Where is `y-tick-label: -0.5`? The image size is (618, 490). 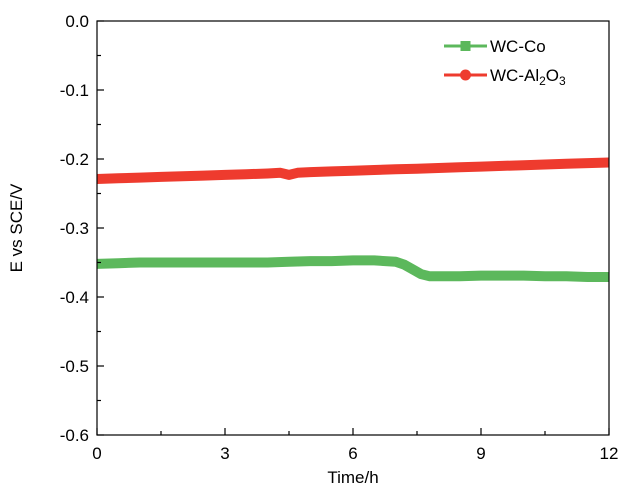
y-tick-label: -0.5 is located at coordinates (74, 366).